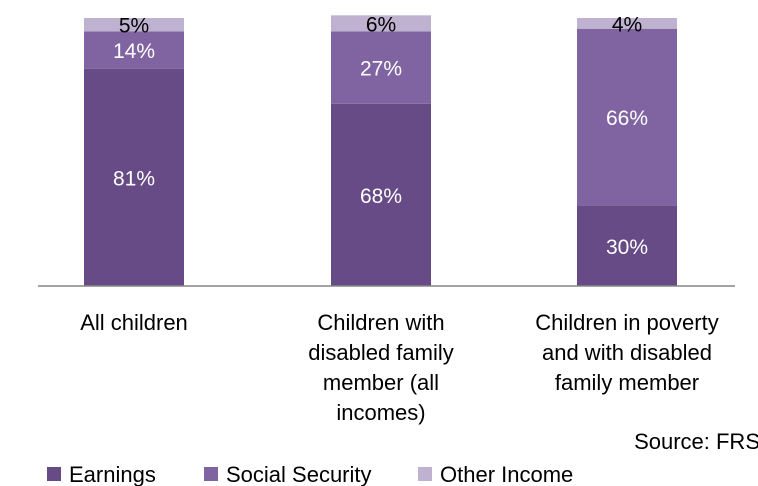 This screenshot has height=486, width=758. I want to click on data-label: 81%, so click(134, 178).